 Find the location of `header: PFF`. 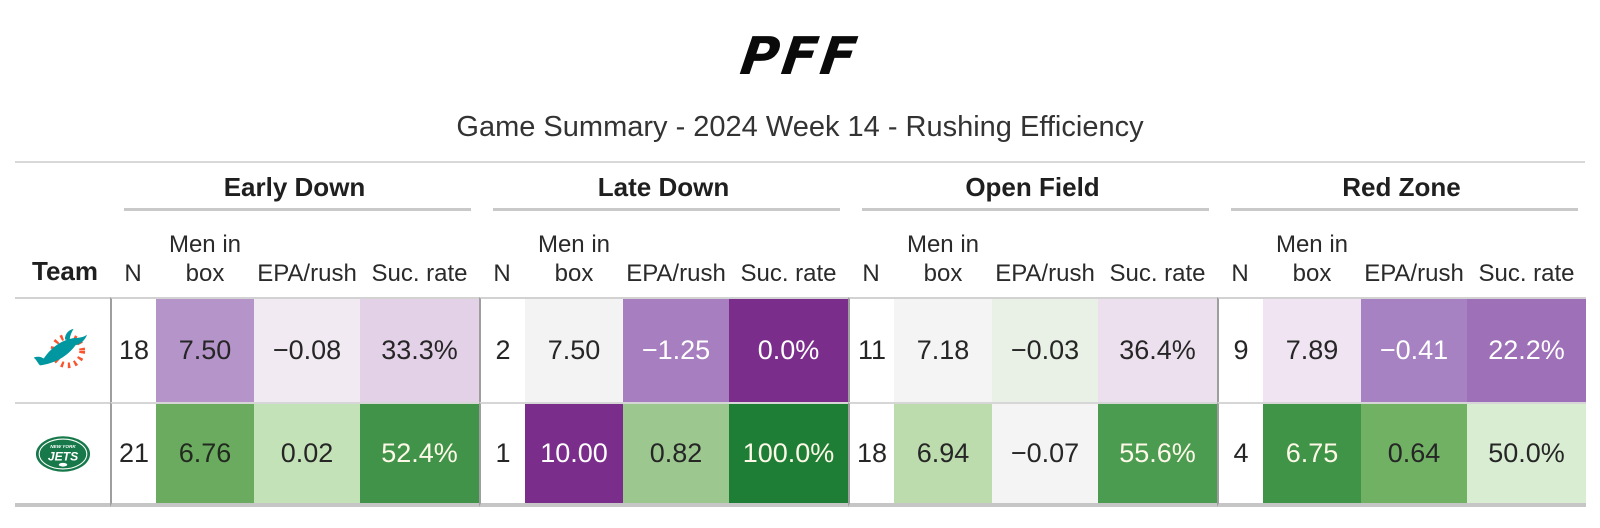

header: PFF is located at coordinates (800, 57).